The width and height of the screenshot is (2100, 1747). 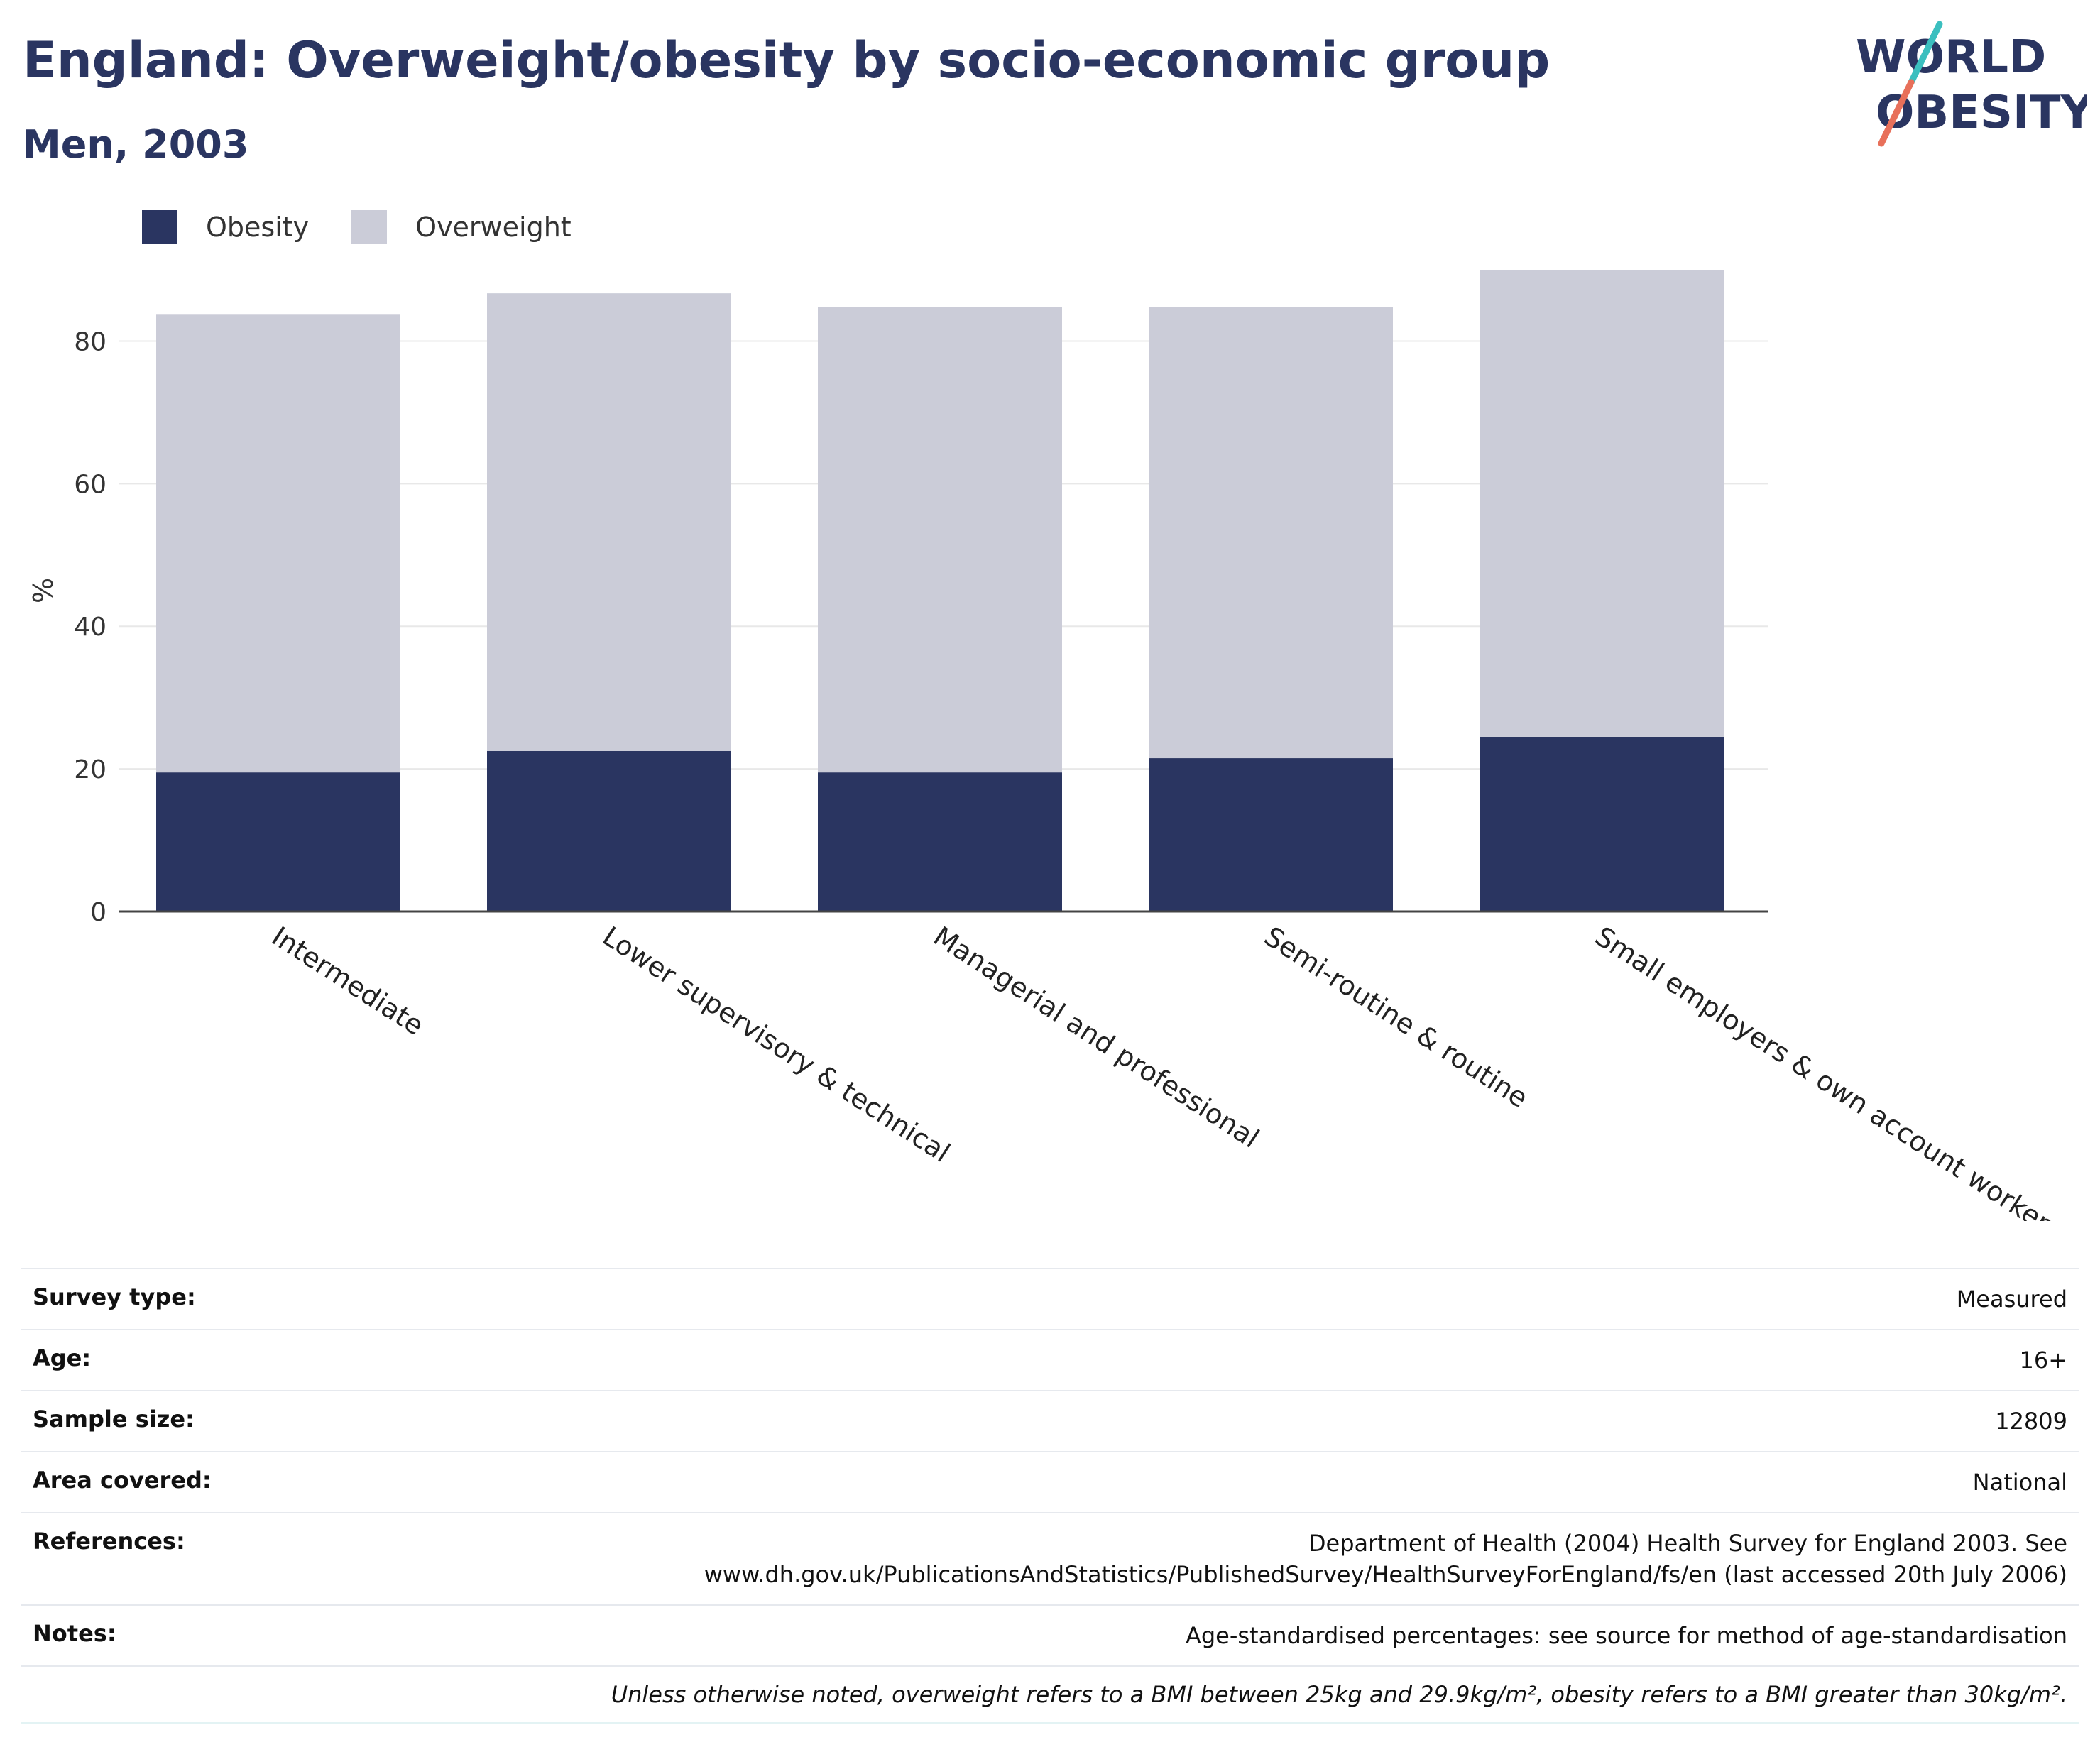 I want to click on world-obesity-logo: WORLD OBESITY, so click(x=1971, y=84).